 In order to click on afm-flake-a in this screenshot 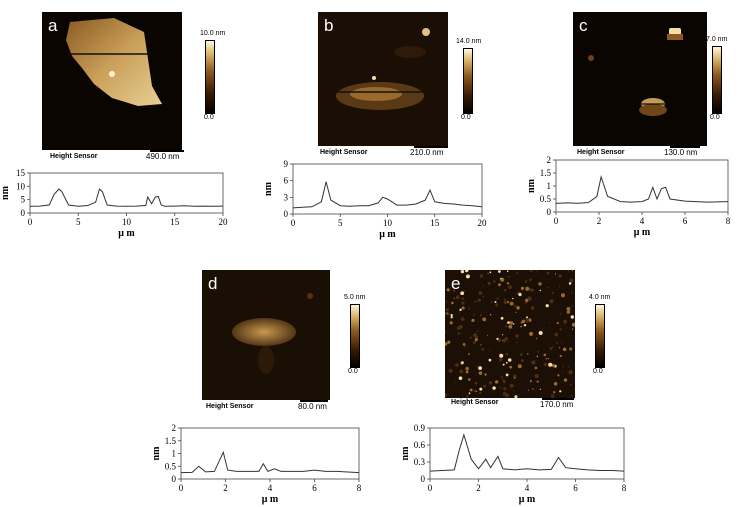, I will do `click(114, 62)`.